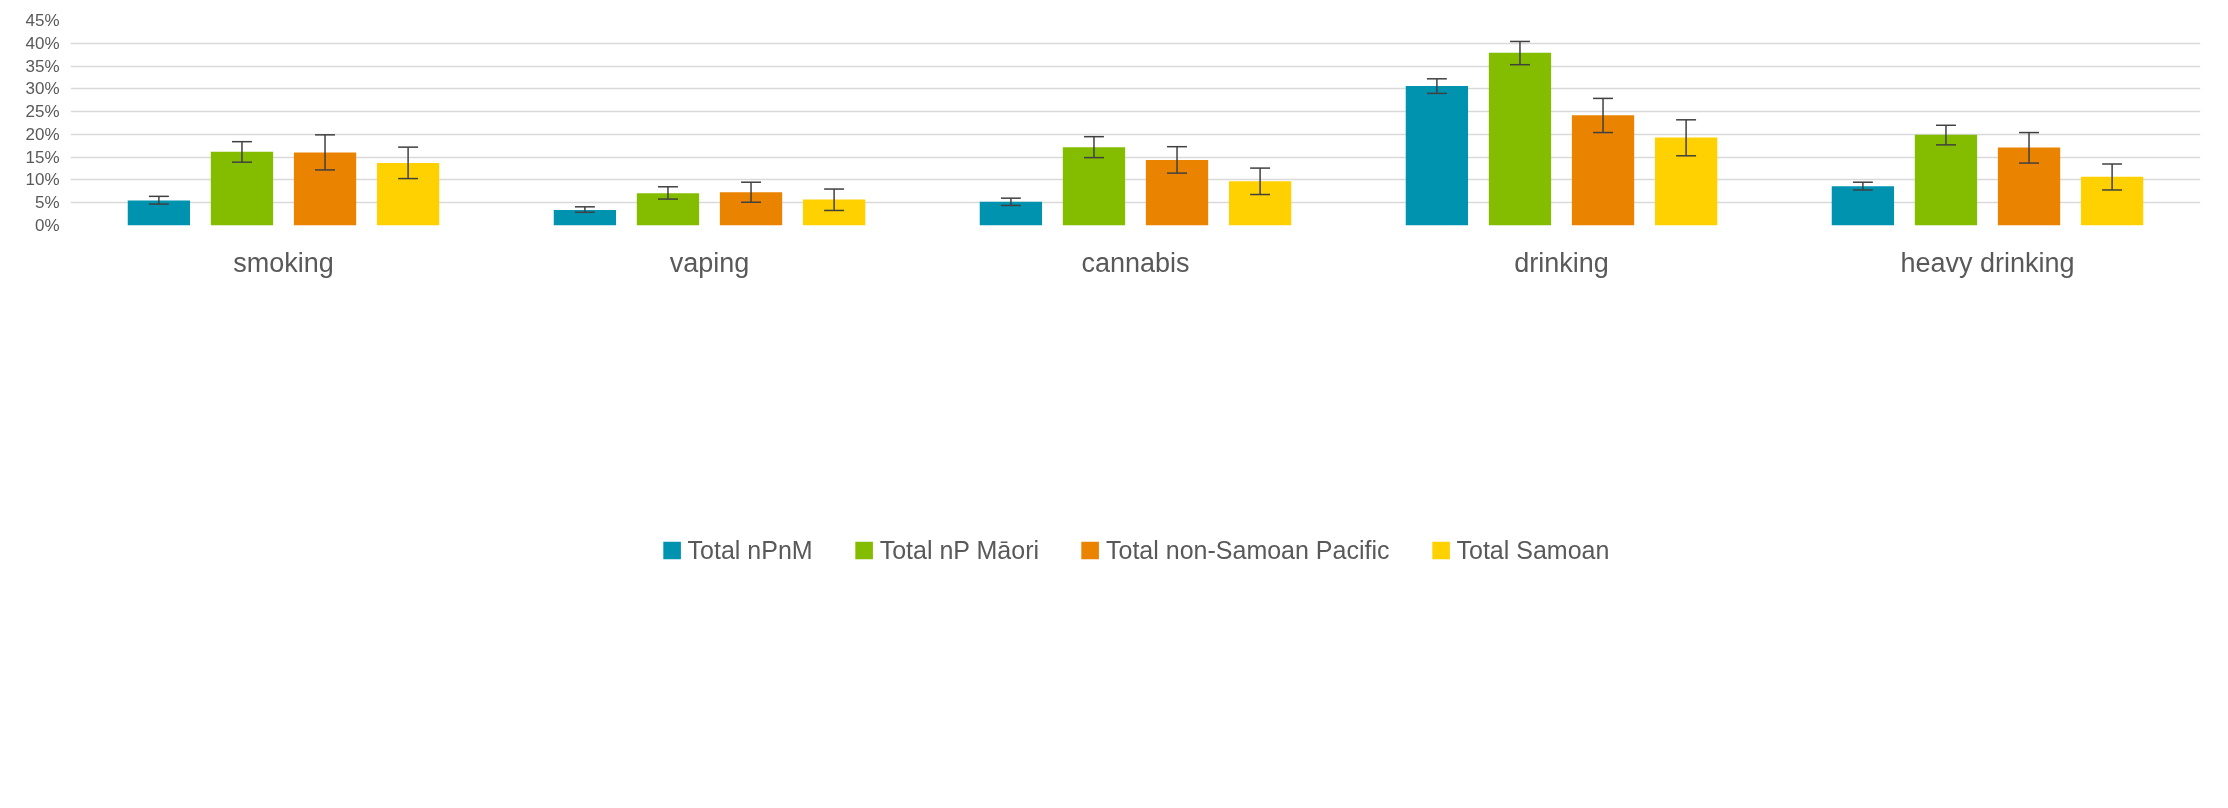 The height and width of the screenshot is (808, 2228). I want to click on legend-label: Total non-Samoan Pacific, so click(1248, 550).